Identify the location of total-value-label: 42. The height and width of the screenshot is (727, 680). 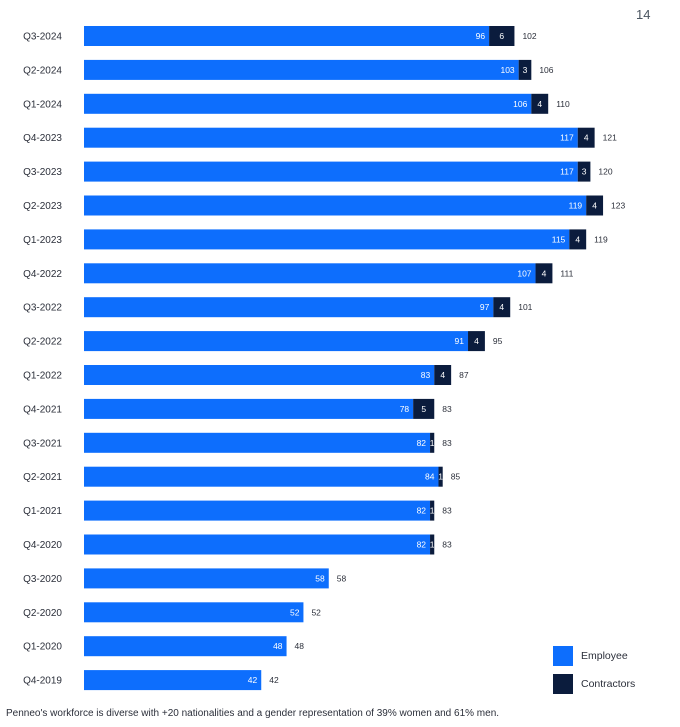
(274, 680).